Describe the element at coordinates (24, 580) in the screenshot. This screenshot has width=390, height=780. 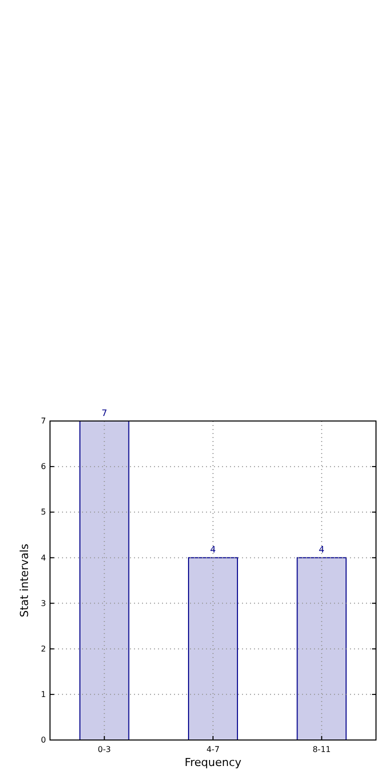
I see `y-axis-title: Stat intervals` at that location.